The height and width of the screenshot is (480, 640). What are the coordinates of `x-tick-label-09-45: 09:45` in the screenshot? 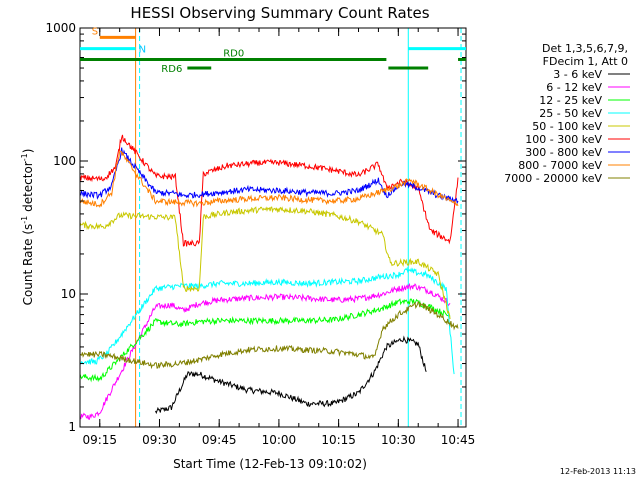 It's located at (219, 440).